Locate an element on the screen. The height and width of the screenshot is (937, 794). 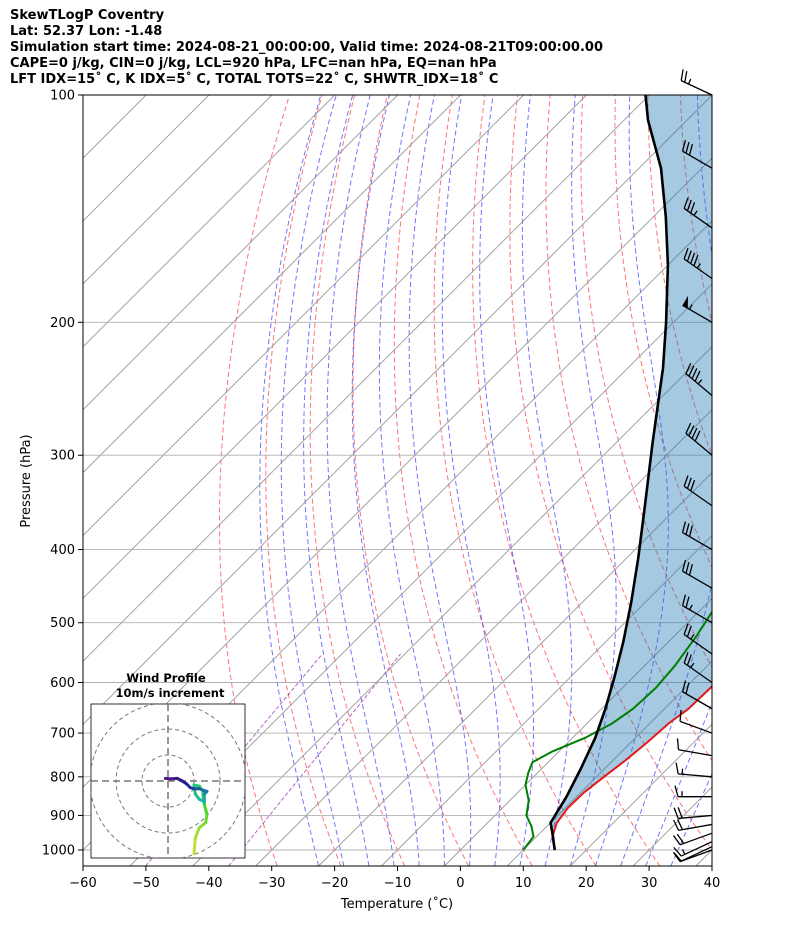
x-tick-label: 20 is located at coordinates (586, 883).